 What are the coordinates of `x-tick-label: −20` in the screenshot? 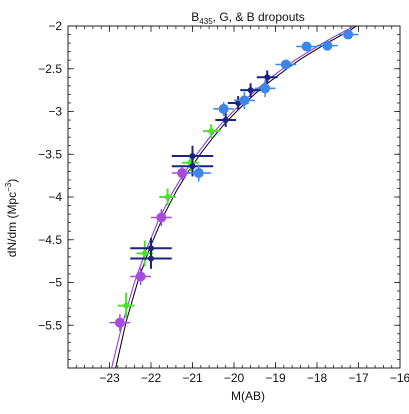 It's located at (234, 378).